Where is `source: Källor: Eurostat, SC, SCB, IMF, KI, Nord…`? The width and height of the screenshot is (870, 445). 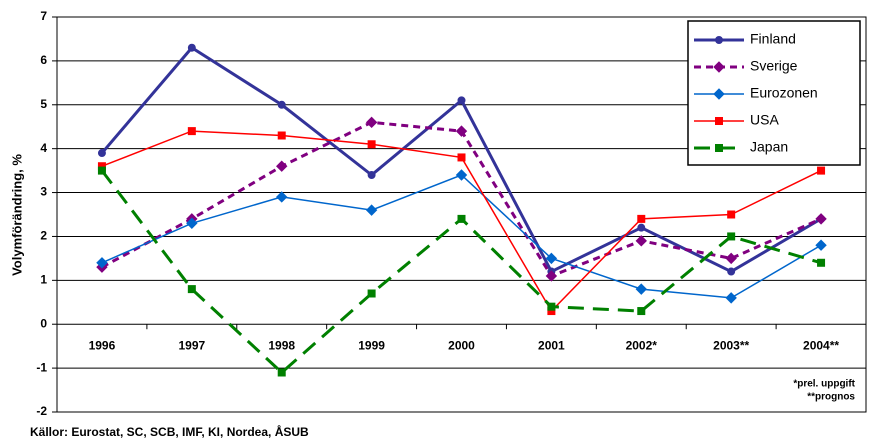
source: Källor: Eurostat, SC, SCB, IMF, KI, Nord… is located at coordinates (169, 431).